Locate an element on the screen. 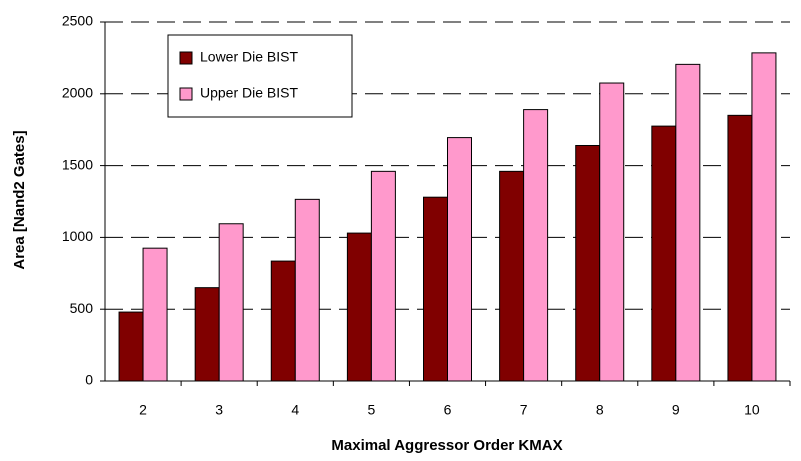 The height and width of the screenshot is (461, 801). y-axis-title: Area [Nand2 Gates] is located at coordinates (19, 199).